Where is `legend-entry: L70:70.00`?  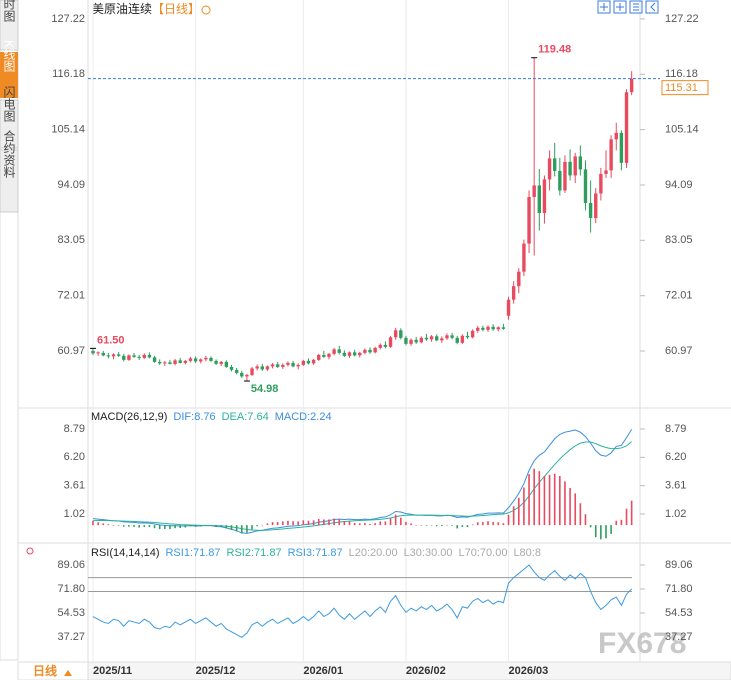
legend-entry: L70:70.00 is located at coordinates (483, 553).